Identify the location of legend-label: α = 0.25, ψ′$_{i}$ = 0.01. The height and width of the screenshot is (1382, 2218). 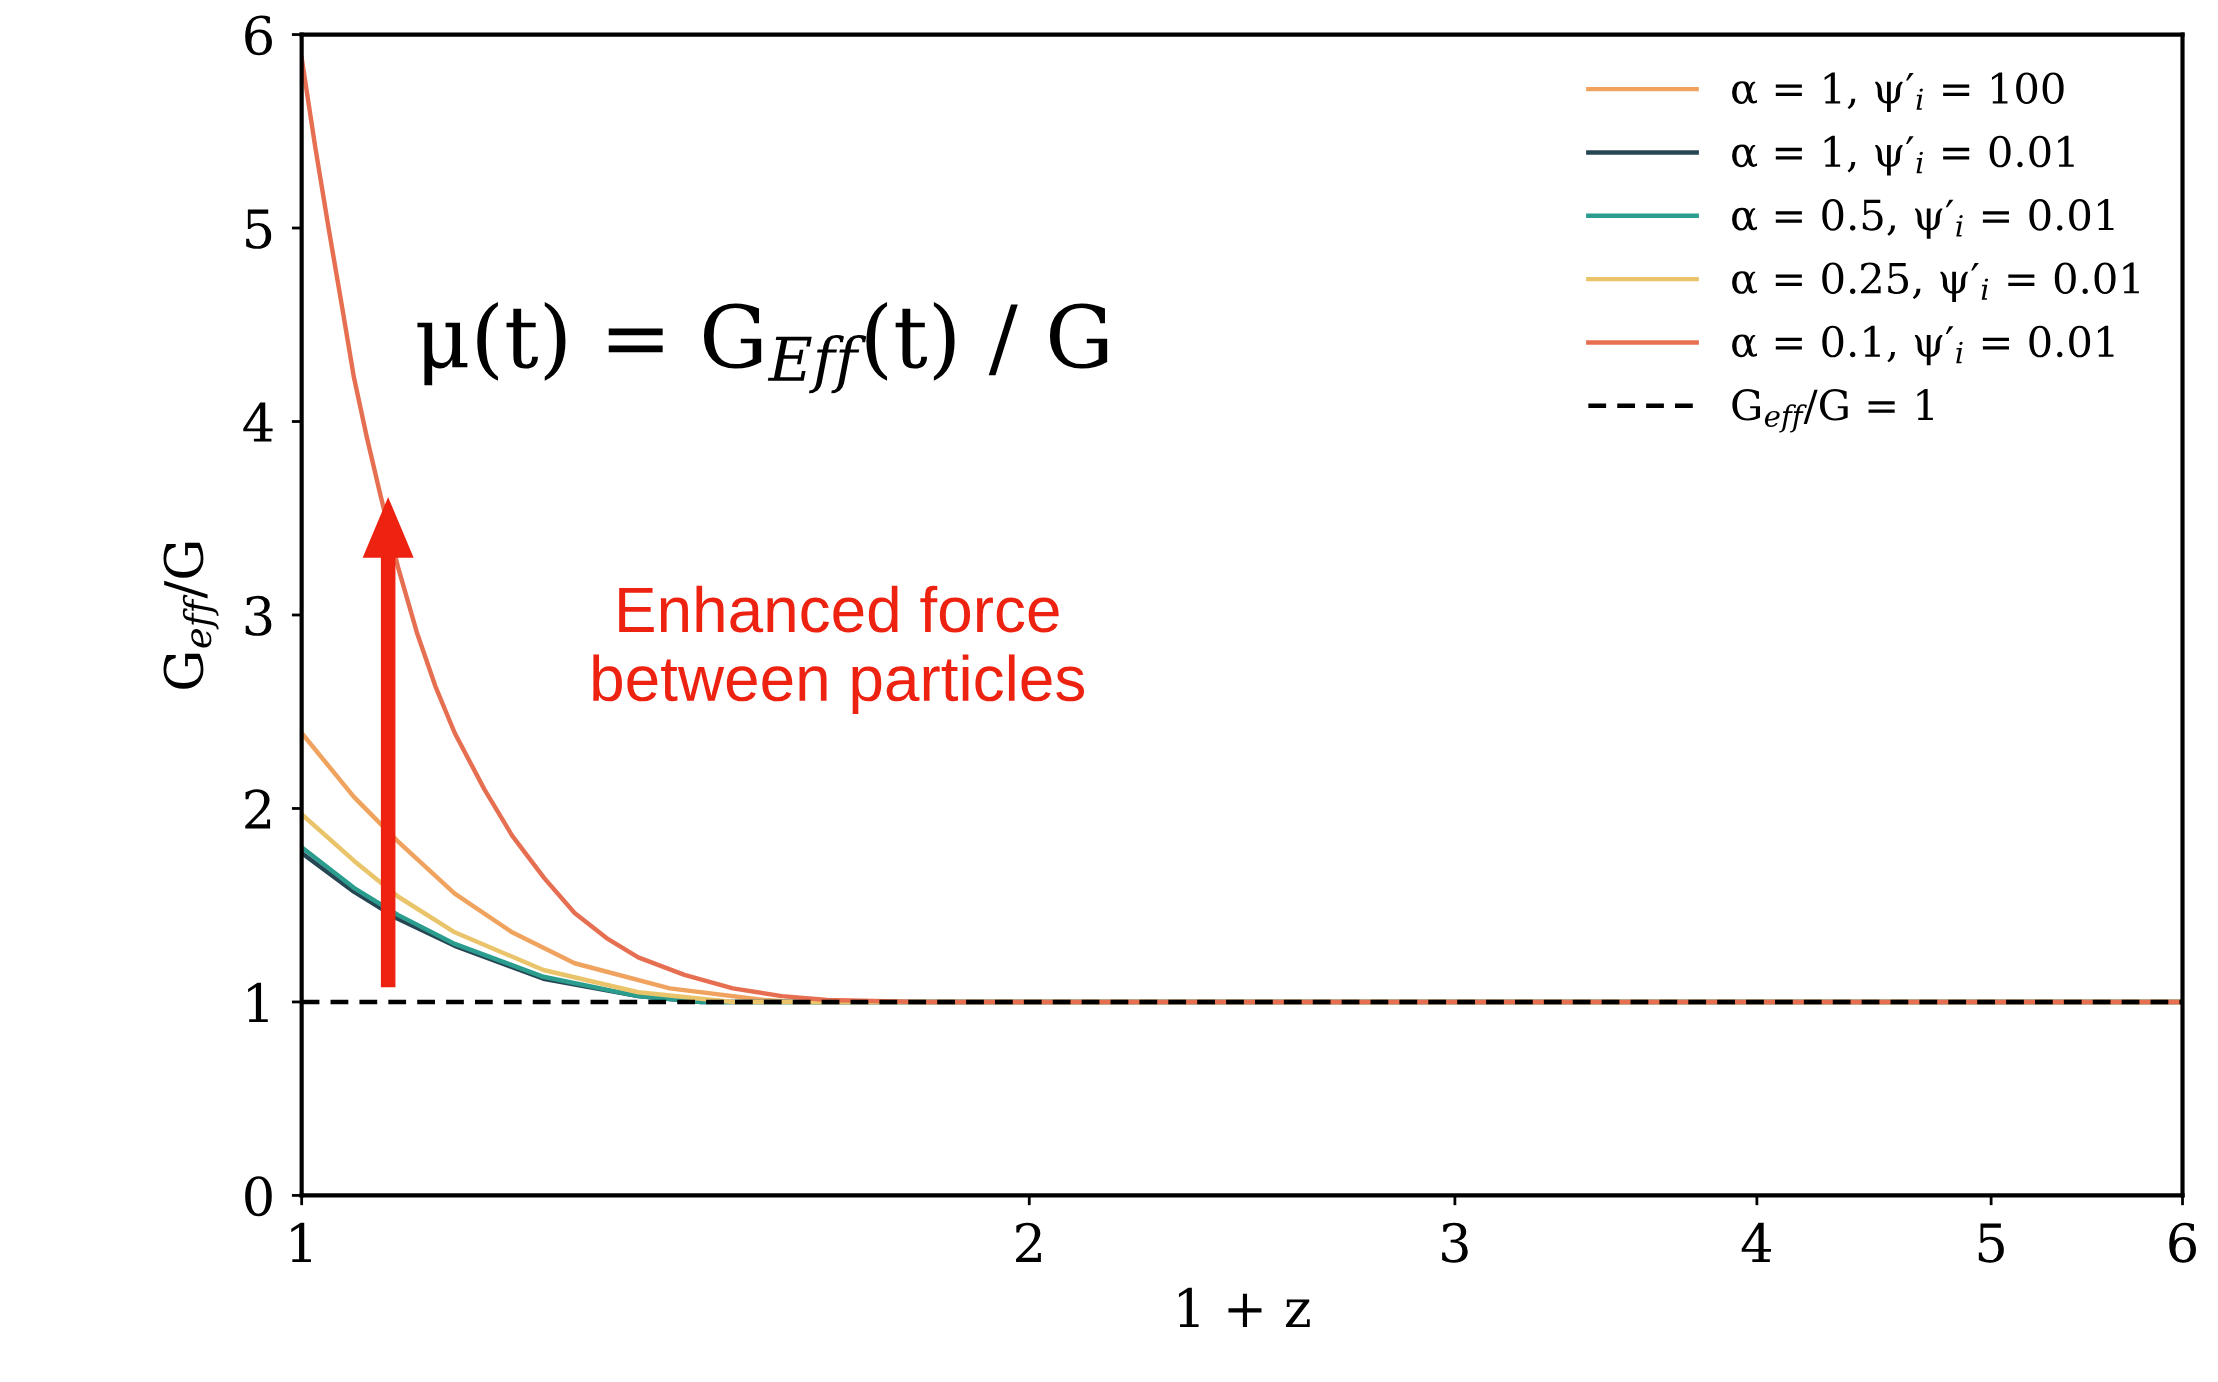
(1935, 282).